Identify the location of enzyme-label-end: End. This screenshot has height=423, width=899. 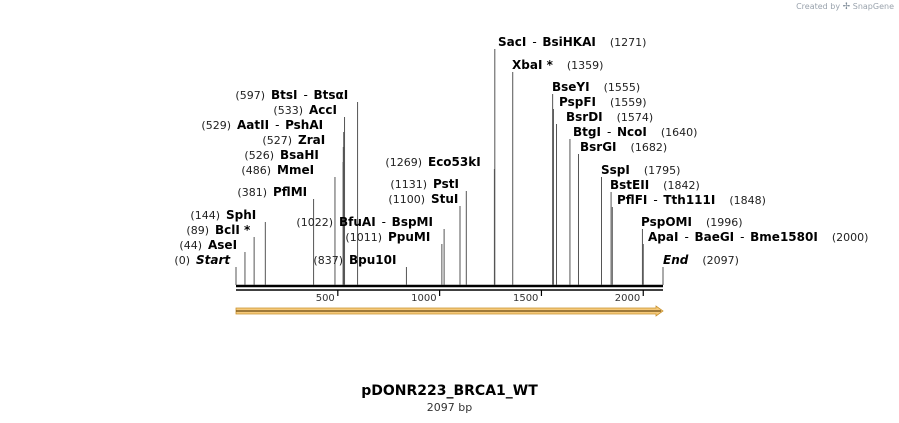
(676, 260).